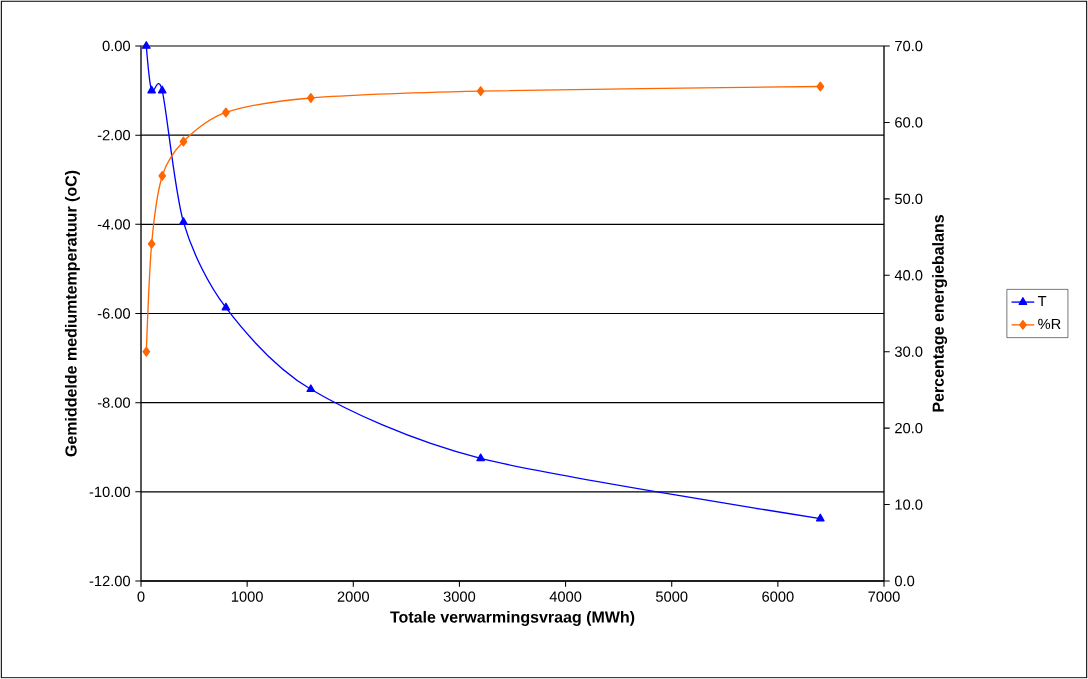  What do you see at coordinates (909, 428) in the screenshot?
I see `y2-tick-label: 20.0` at bounding box center [909, 428].